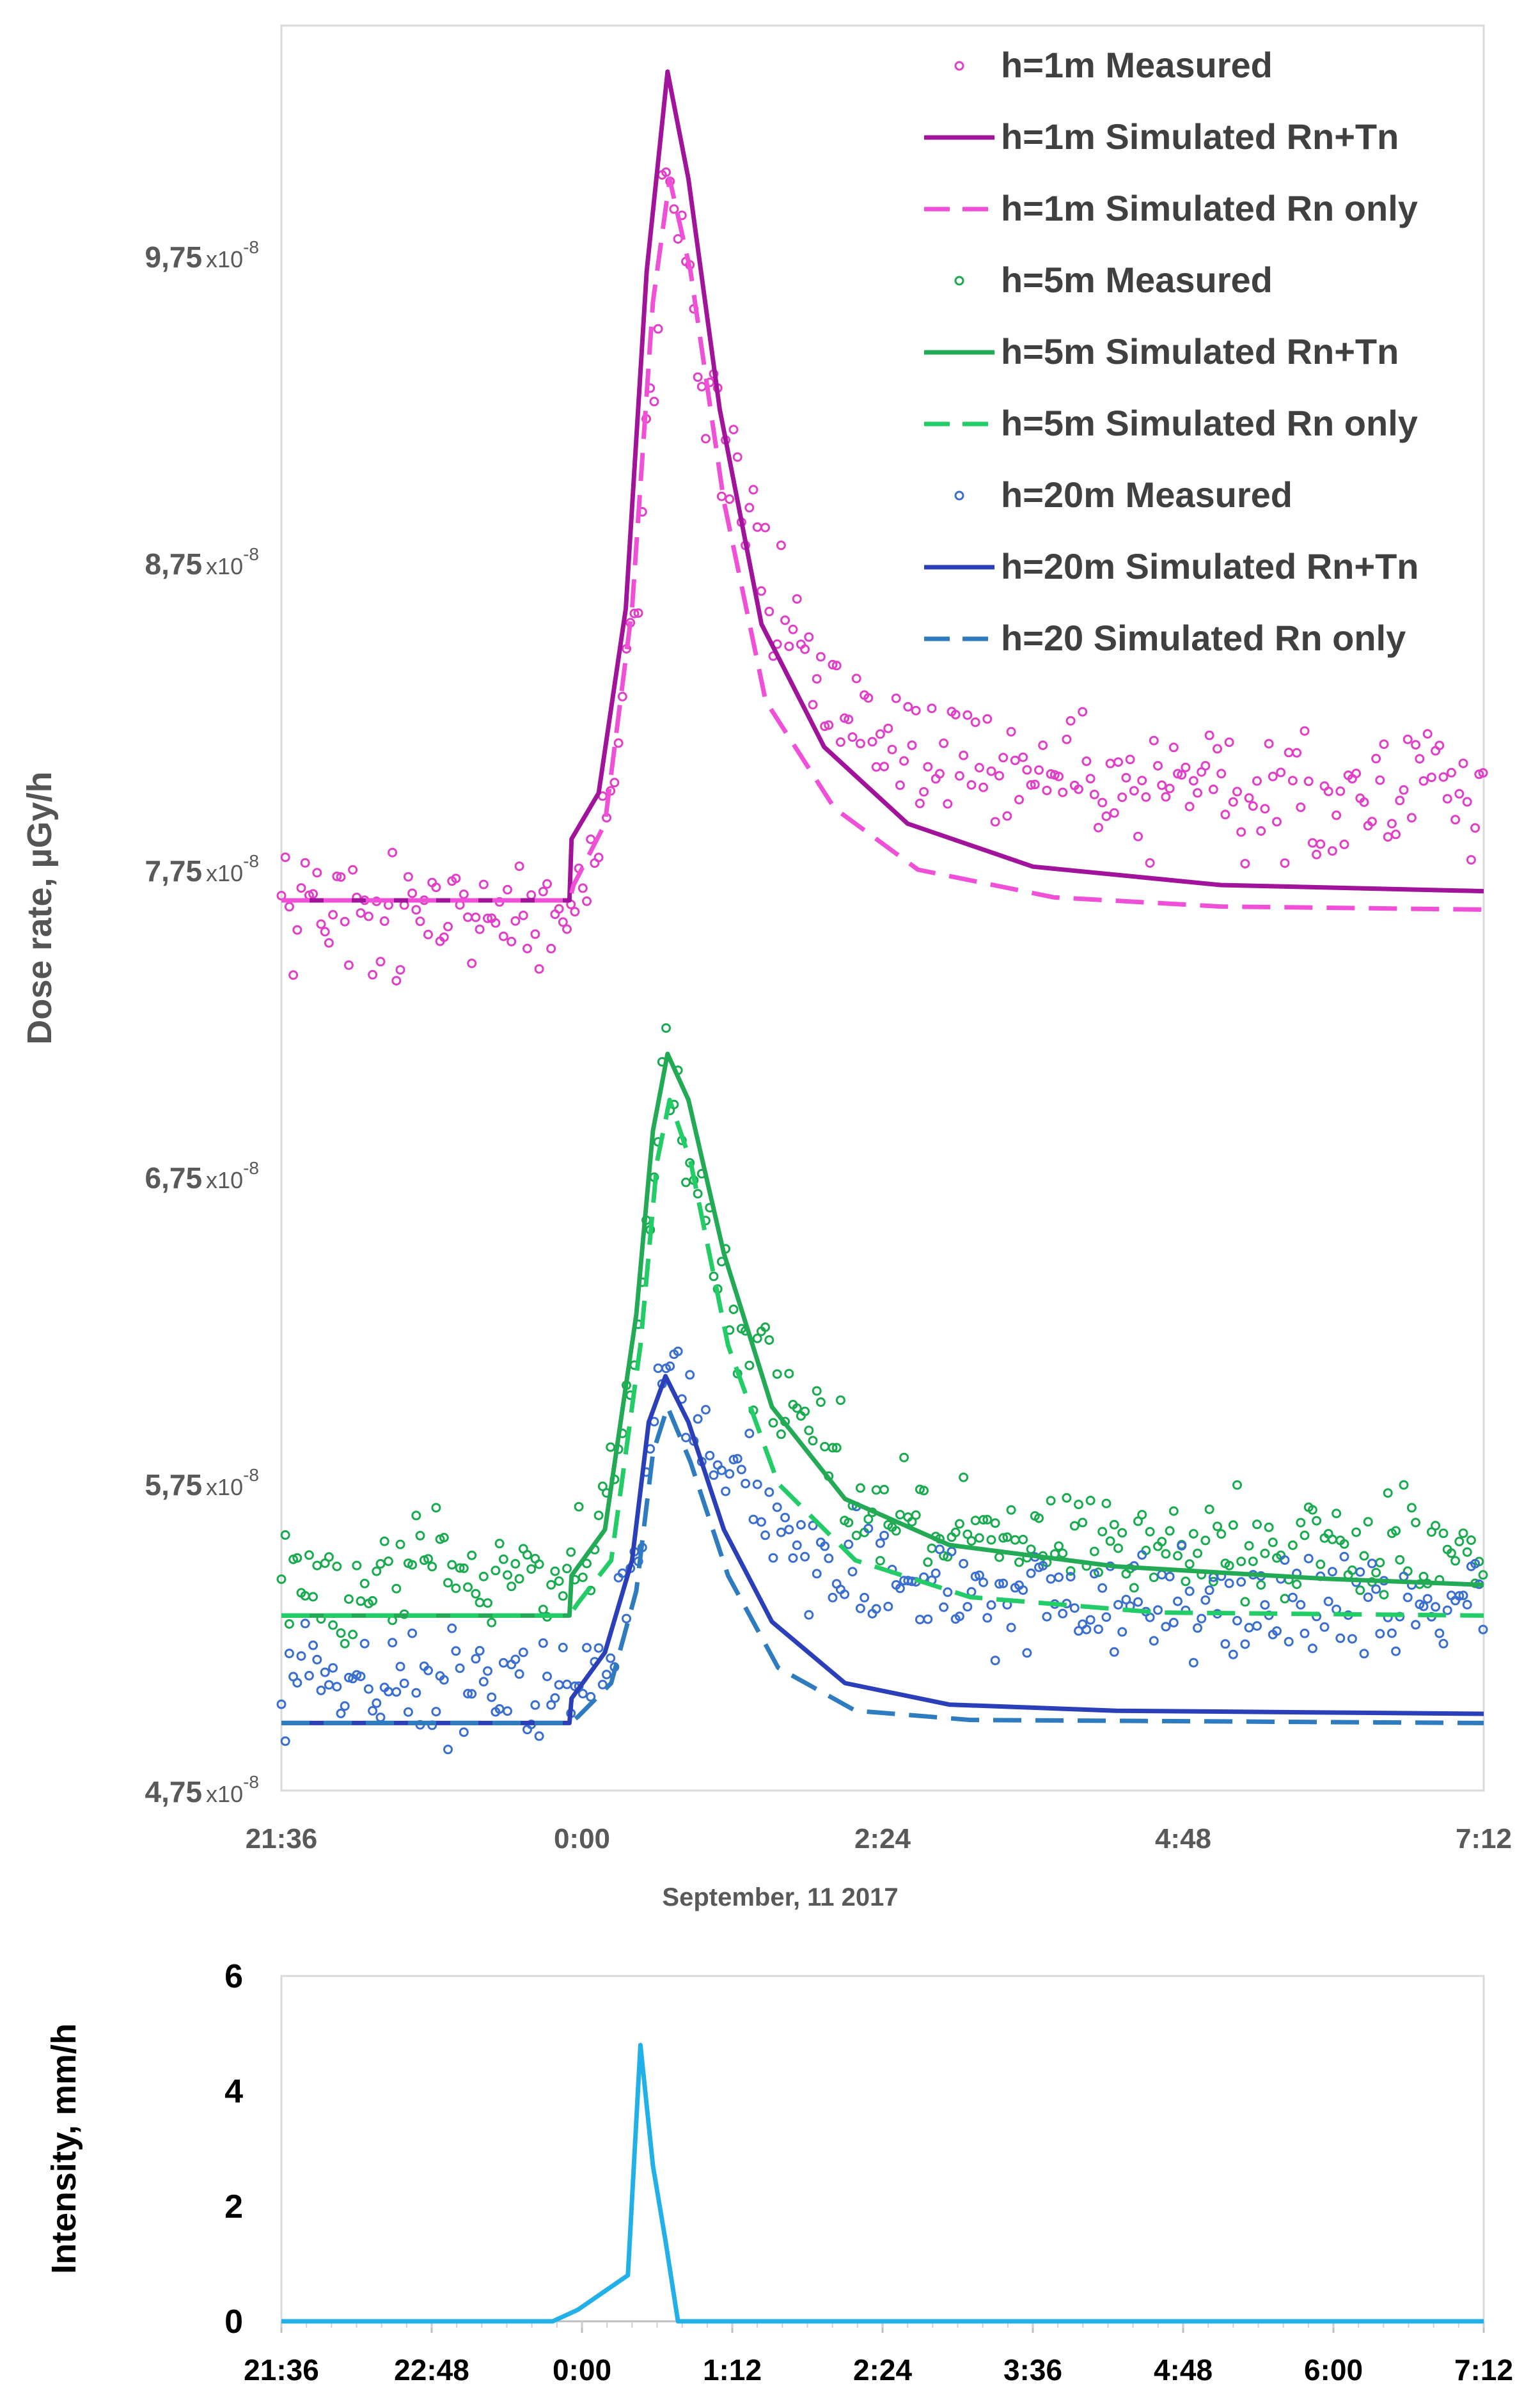 The image size is (1540, 2407). Describe the element at coordinates (1189, 355) in the screenshot. I see `legend-background` at that location.